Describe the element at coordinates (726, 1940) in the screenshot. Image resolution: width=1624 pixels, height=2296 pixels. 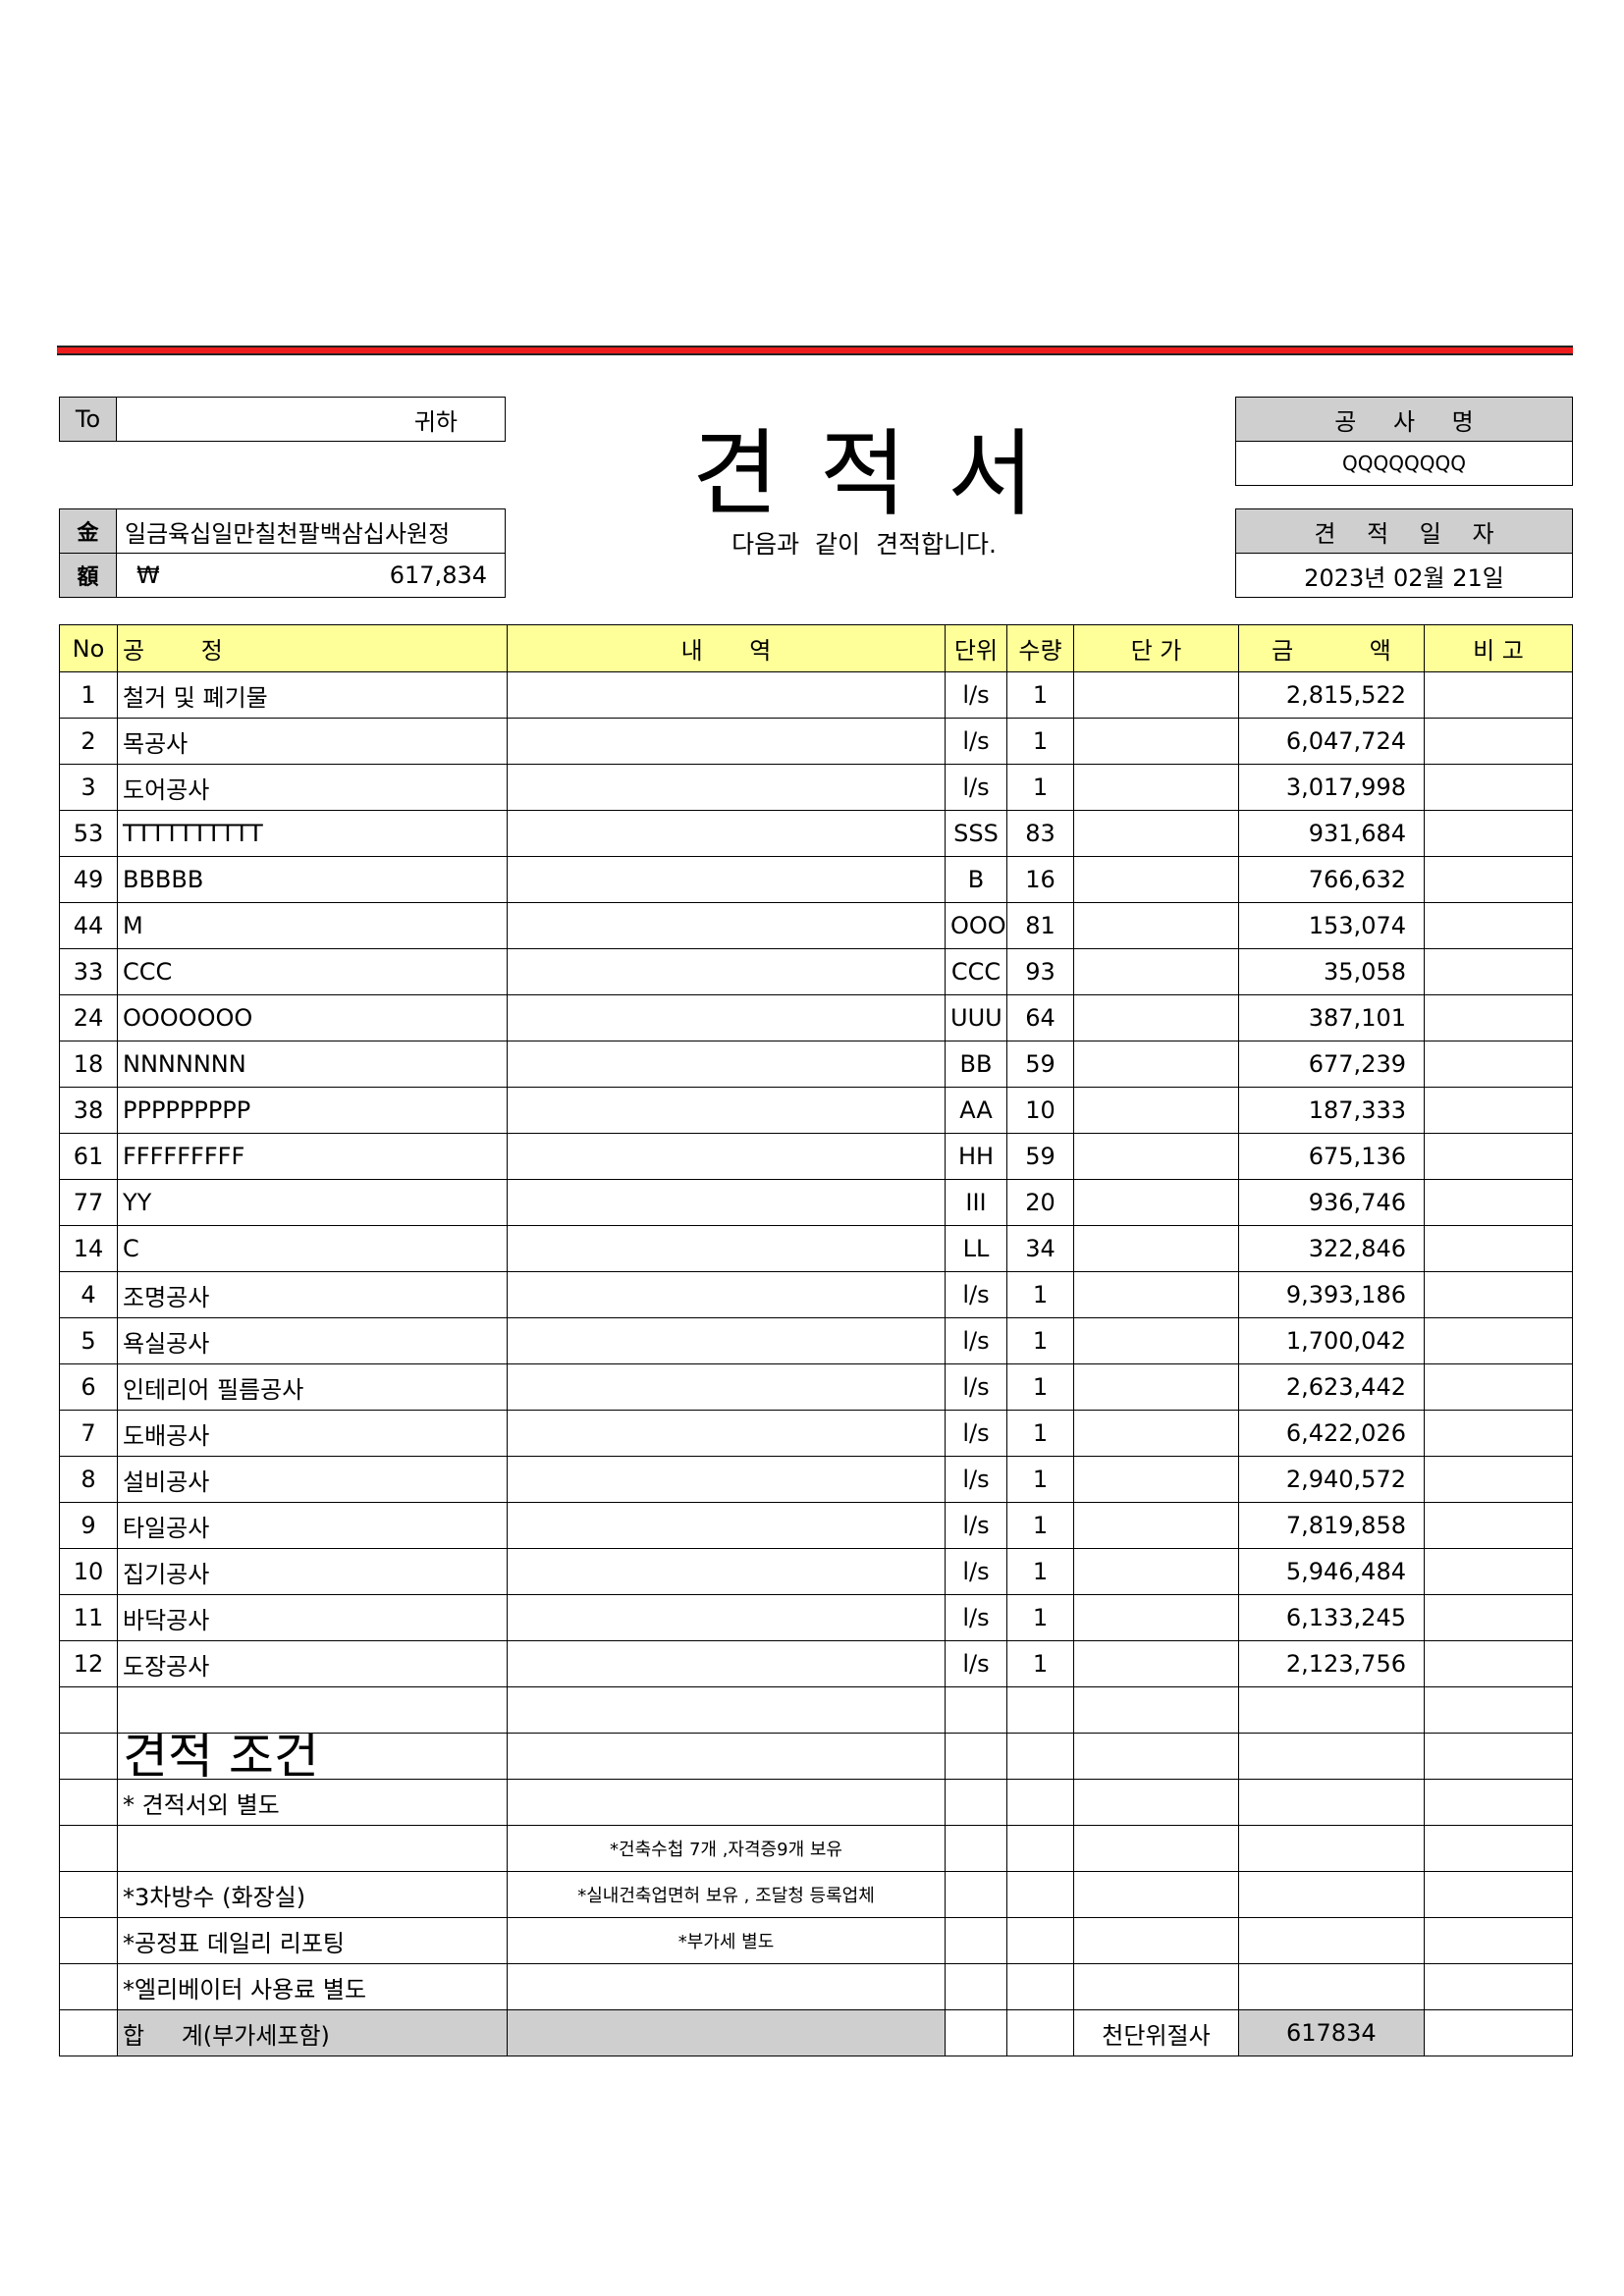
I see `condition-detail: *부가세 별도` at that location.